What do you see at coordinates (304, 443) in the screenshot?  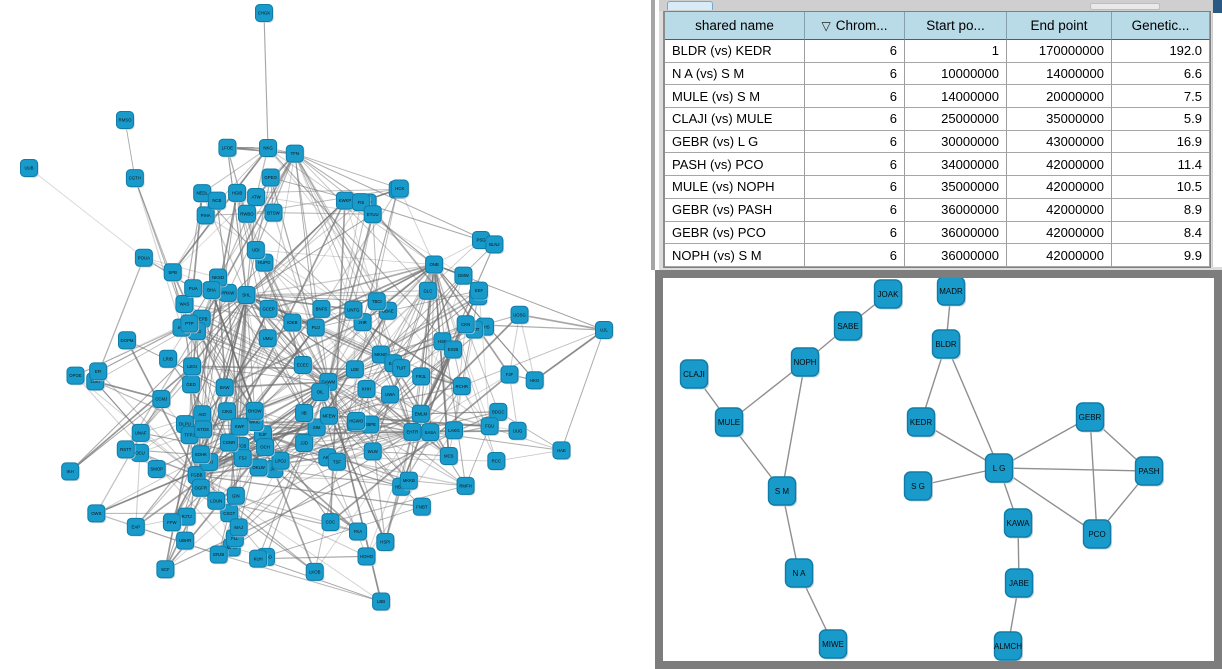 I see `network-node: JJD` at bounding box center [304, 443].